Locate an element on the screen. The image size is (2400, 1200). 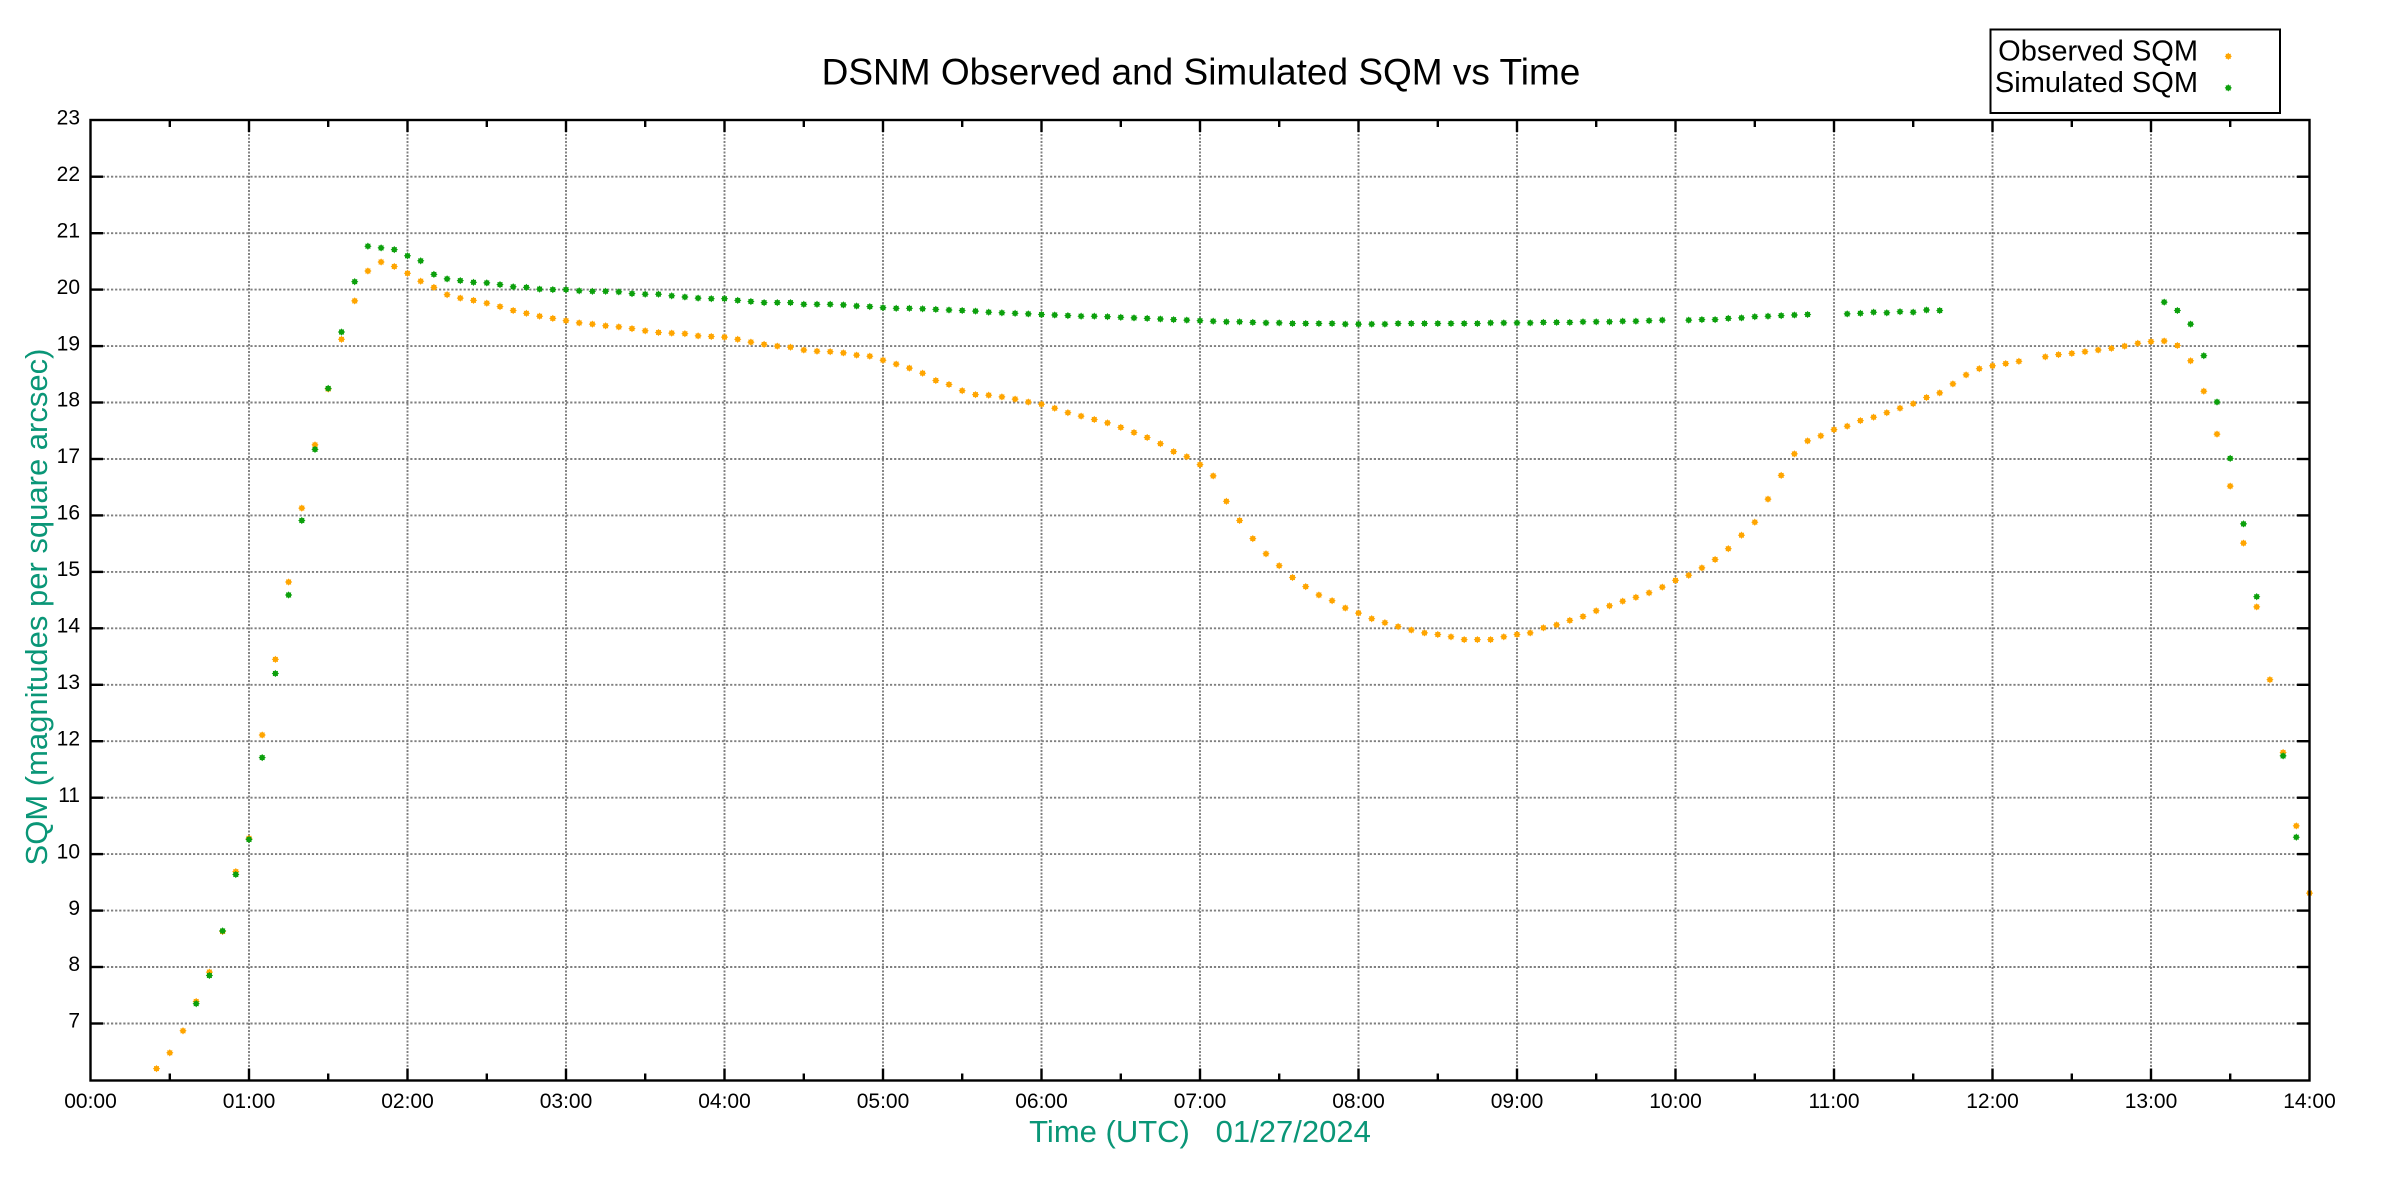
svg-text: 00:00 is located at coordinates (90, 1101).